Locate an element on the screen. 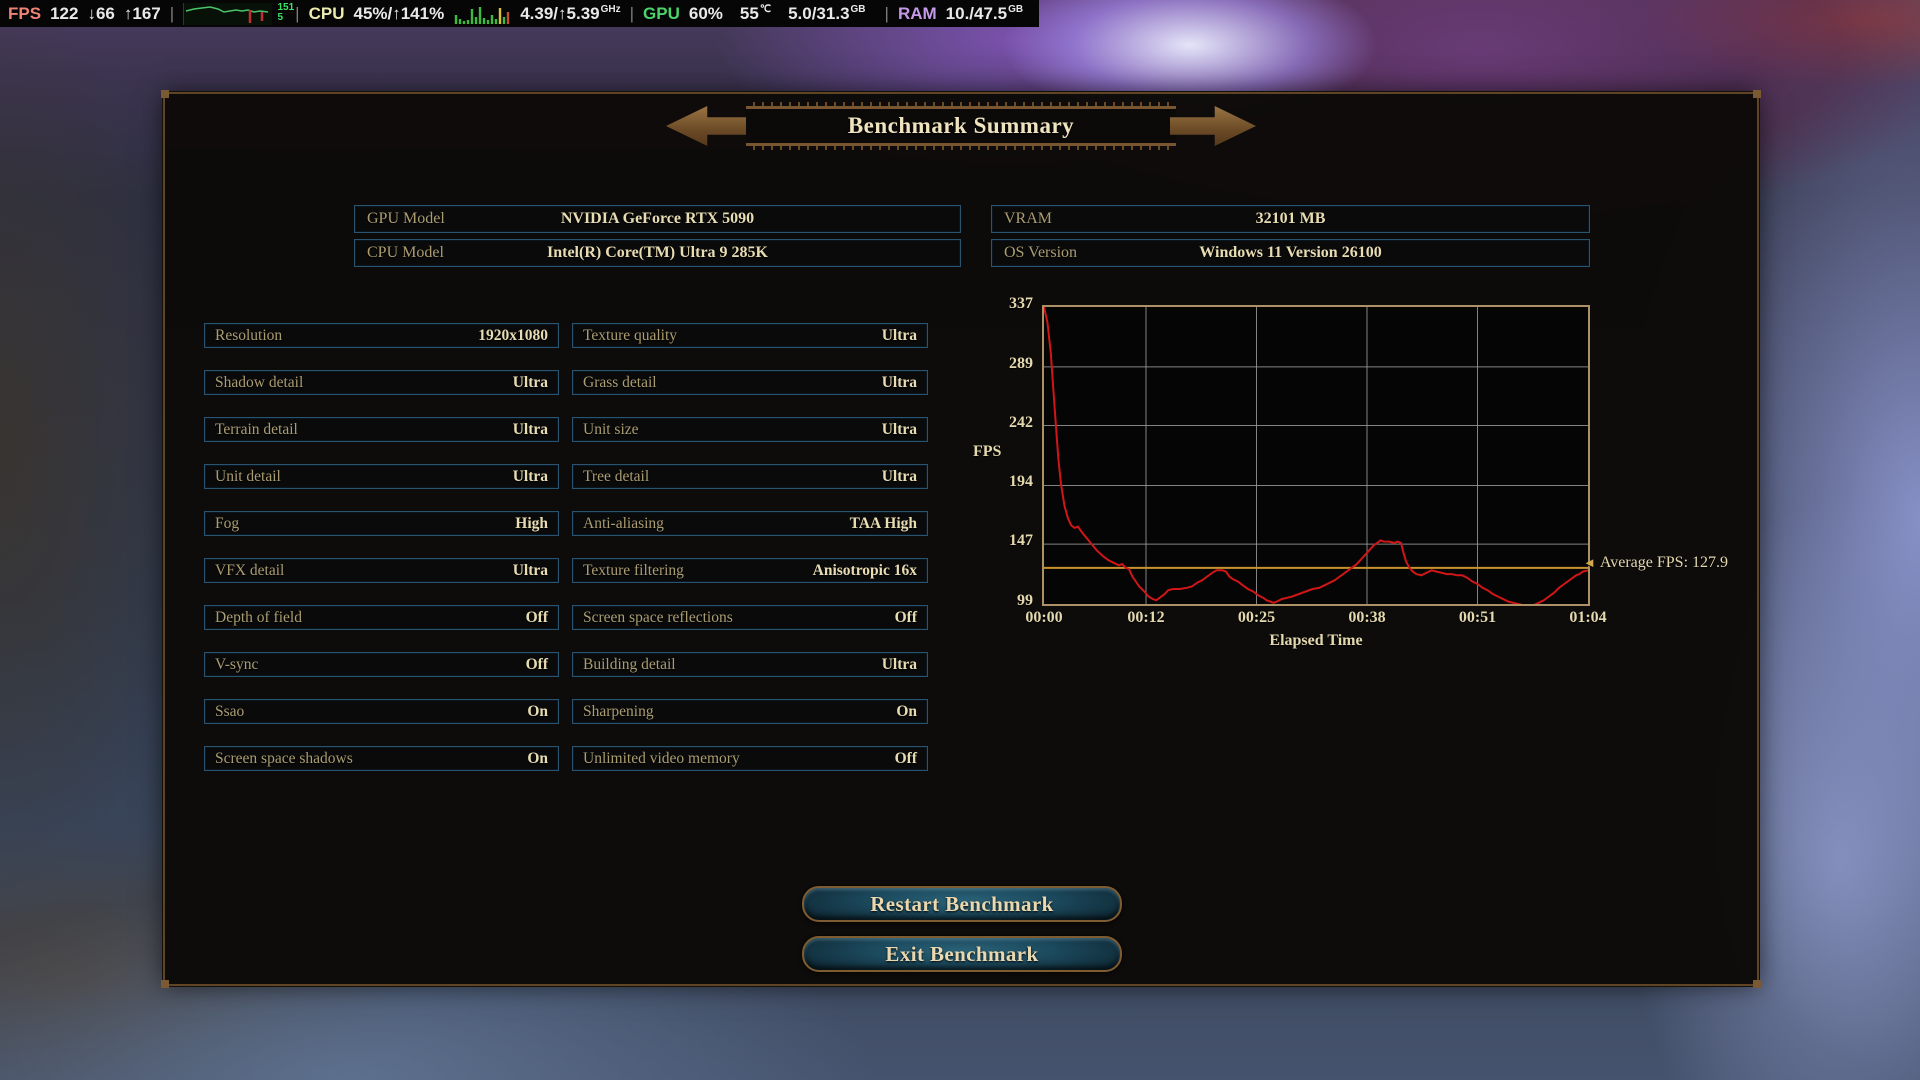 The height and width of the screenshot is (1080, 1920). setting-row: VFX detail Ultra is located at coordinates (381, 570).